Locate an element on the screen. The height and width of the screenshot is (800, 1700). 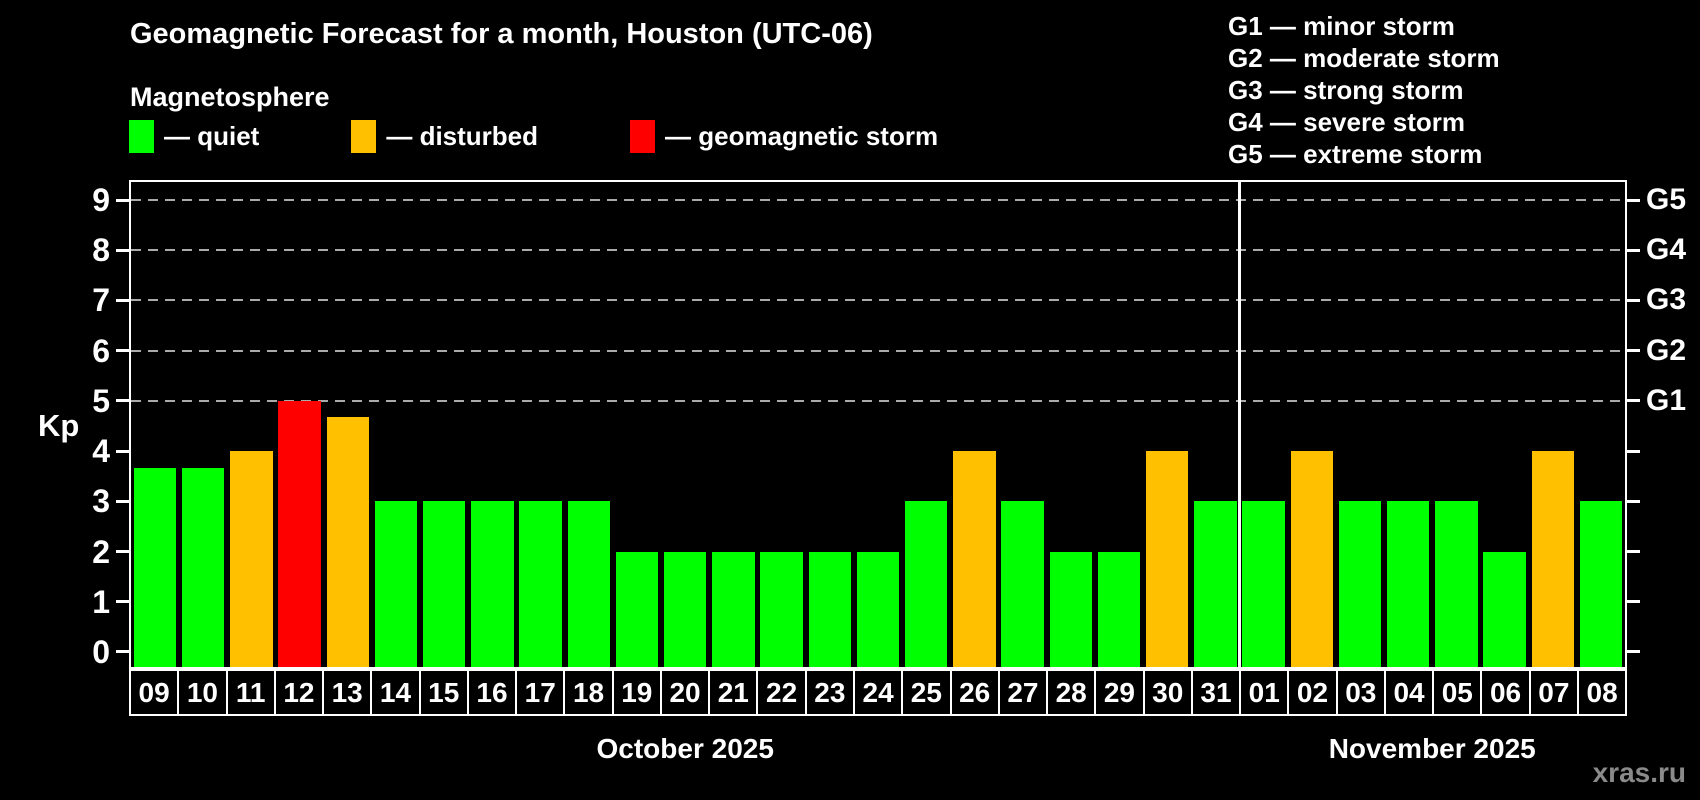
gridline-kp5 is located at coordinates (878, 400).